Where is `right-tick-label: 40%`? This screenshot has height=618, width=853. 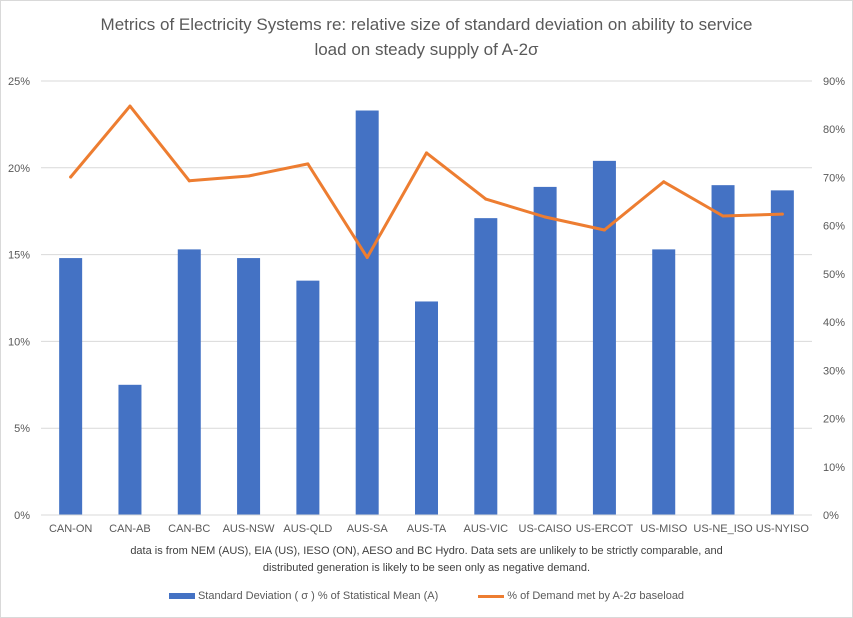
right-tick-label: 40% is located at coordinates (834, 323).